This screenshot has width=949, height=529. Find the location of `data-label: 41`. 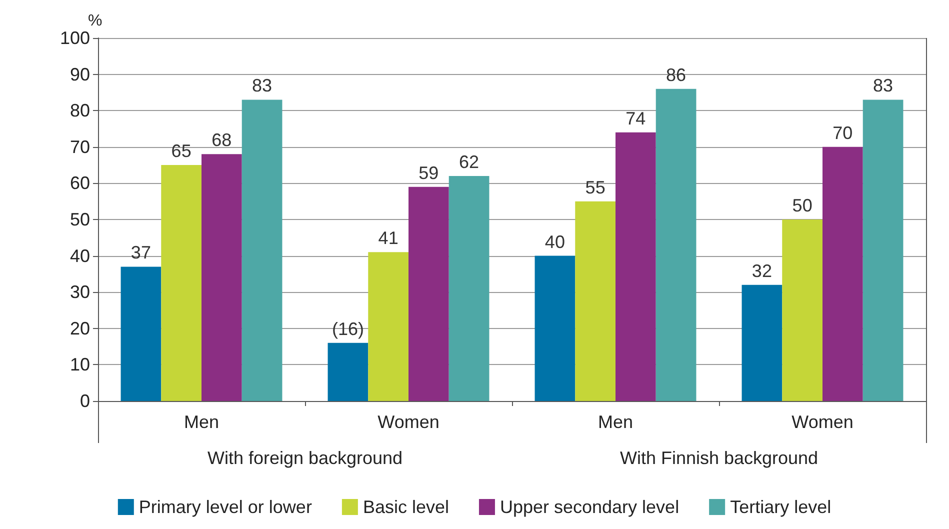

data-label: 41 is located at coordinates (388, 238).